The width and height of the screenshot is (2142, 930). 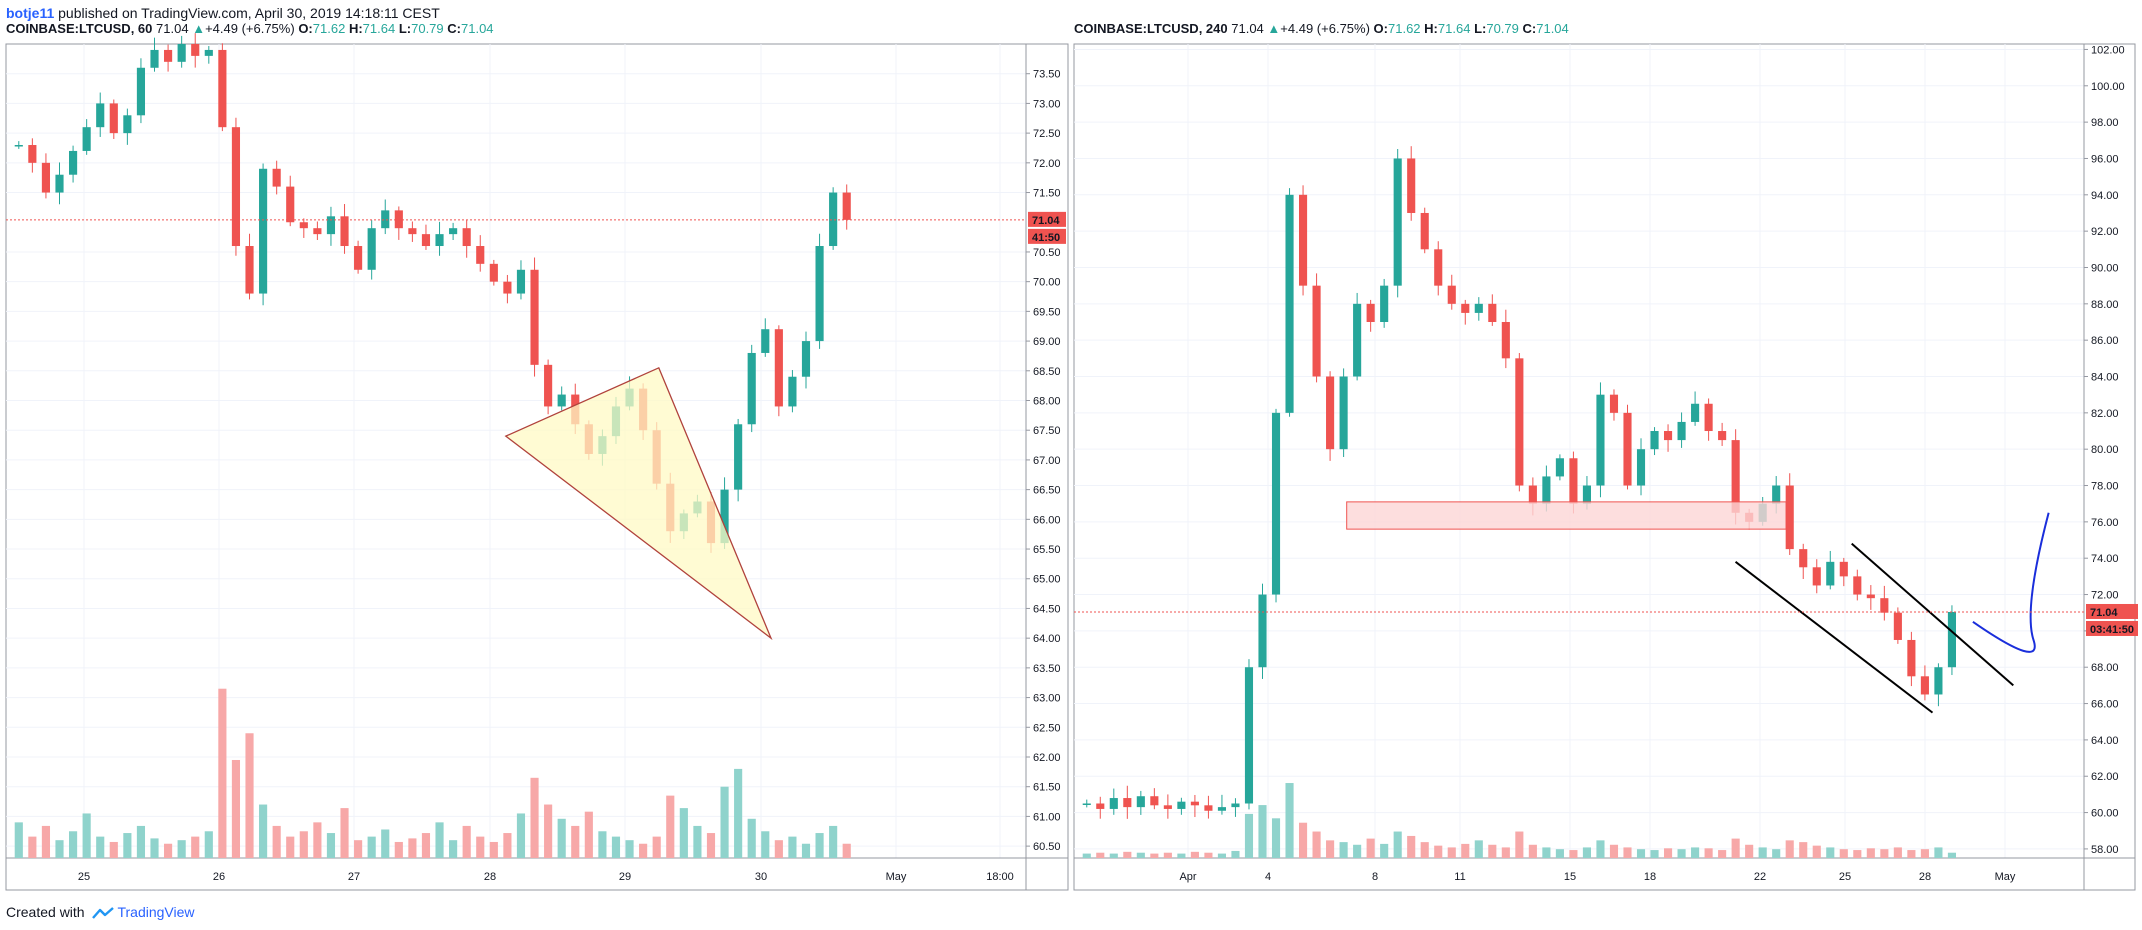 I want to click on y-tick-label: 63.50, so click(x=1047, y=669).